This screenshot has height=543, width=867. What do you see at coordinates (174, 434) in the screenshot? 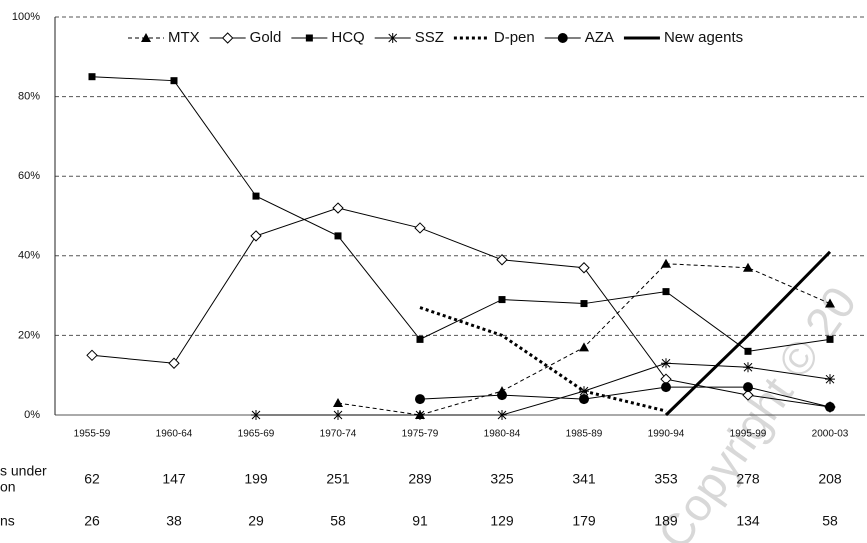
I see `x-tick-label: 1960-64` at bounding box center [174, 434].